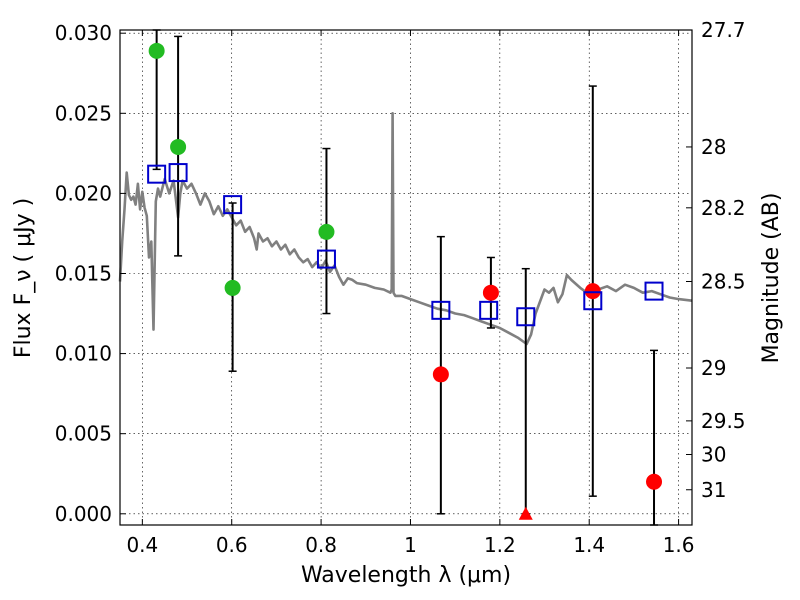 The height and width of the screenshot is (600, 800). What do you see at coordinates (723, 282) in the screenshot?
I see `y2-tick-label: 28.5` at bounding box center [723, 282].